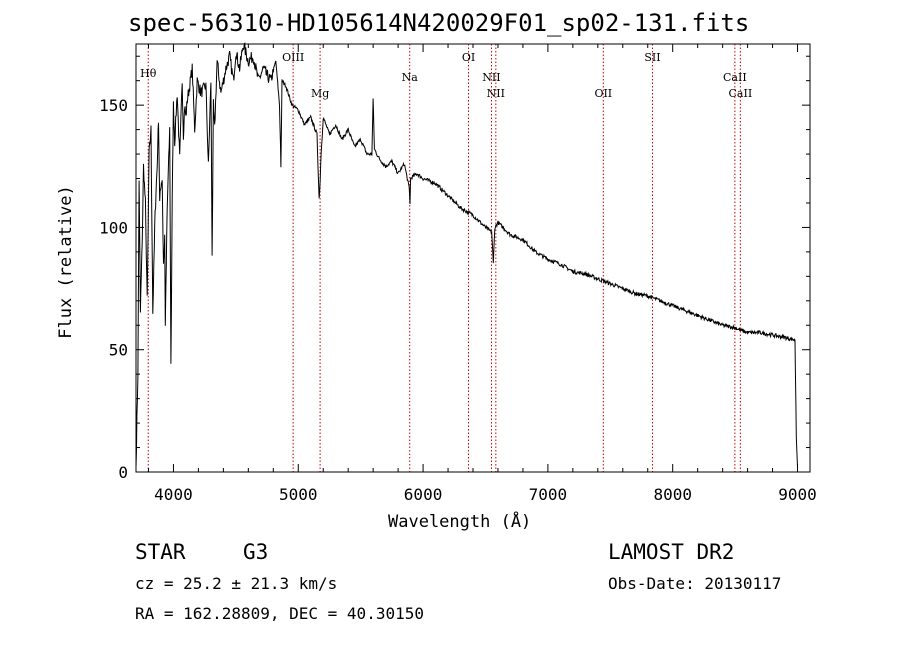 Image resolution: width=900 pixels, height=649 pixels. I want to click on x-tick-label: 7000, so click(548, 494).